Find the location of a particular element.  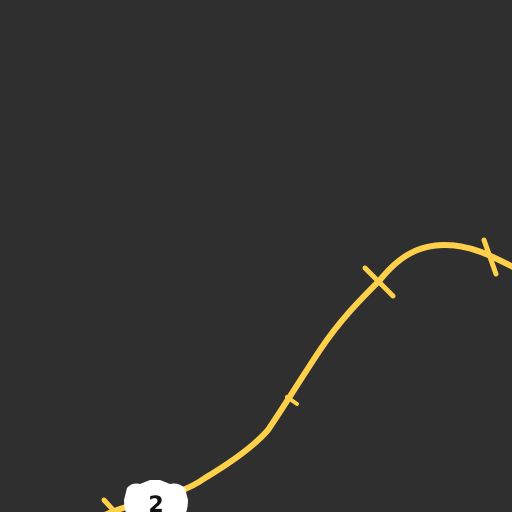

shield-icon is located at coordinates (156, 496).